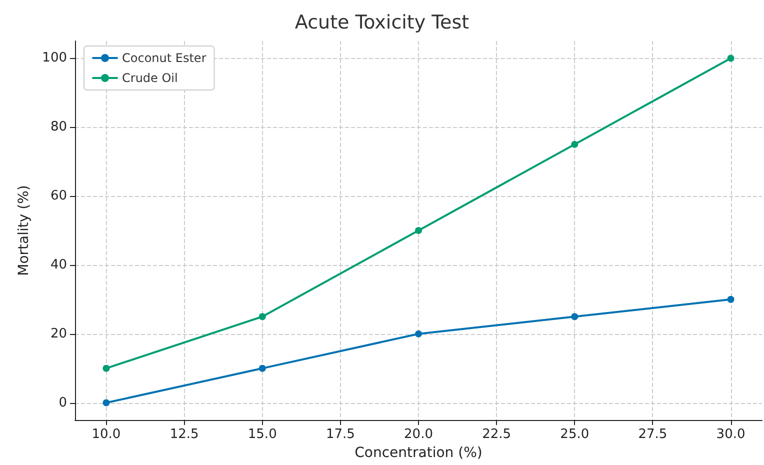 The width and height of the screenshot is (764, 465). Describe the element at coordinates (382, 23) in the screenshot. I see `chart-title: Acute Toxicity Test` at that location.